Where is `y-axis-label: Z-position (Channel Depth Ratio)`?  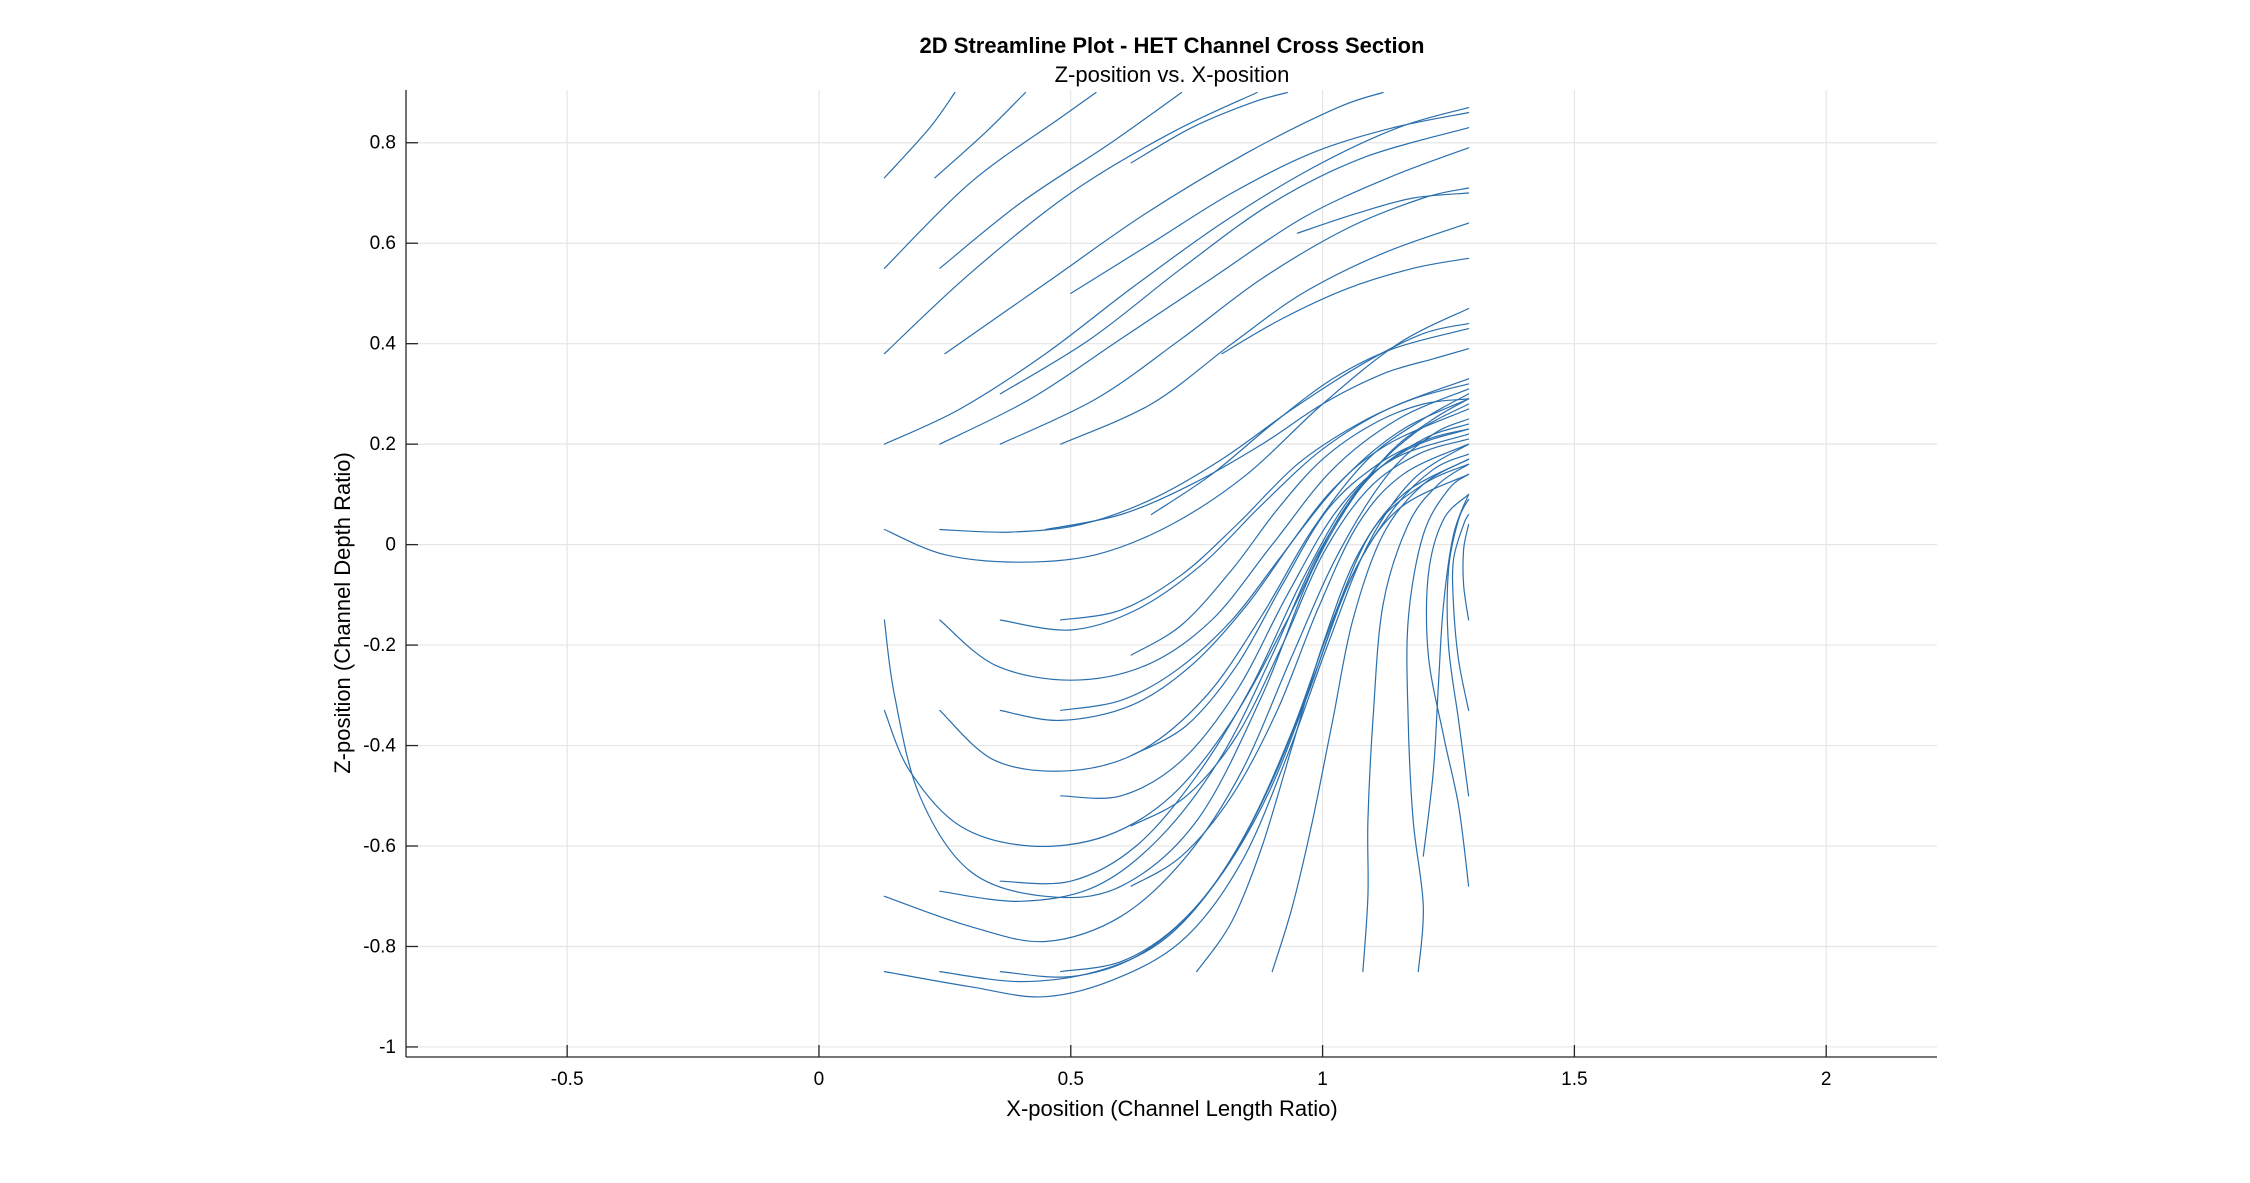
y-axis-label: Z-position (Channel Depth Ratio) is located at coordinates (342, 613).